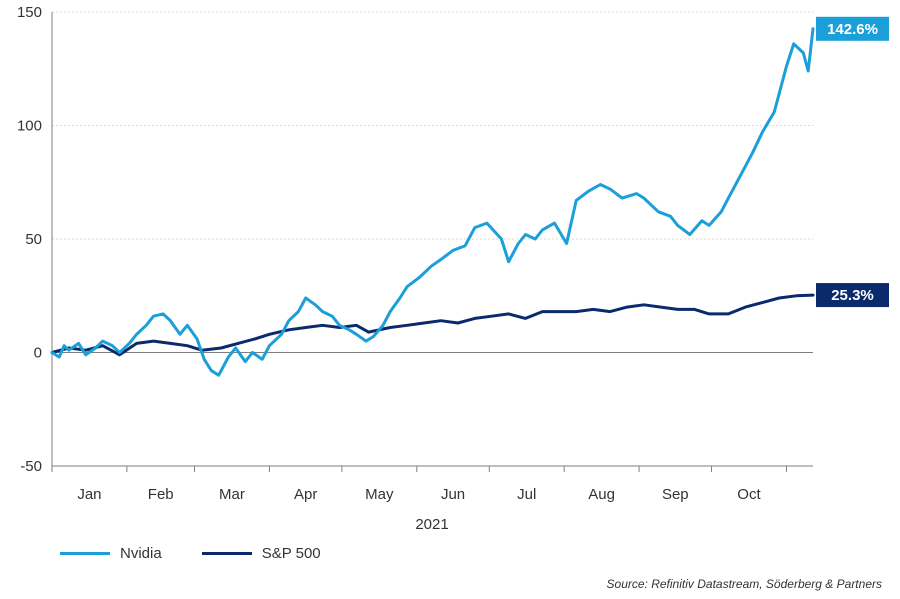  I want to click on end-label-nvidia: 142.6%, so click(852, 28).